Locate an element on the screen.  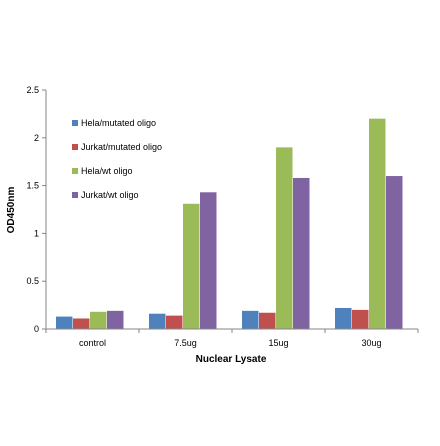
legend-label: Hela/wt oligo is located at coordinates (107, 171).